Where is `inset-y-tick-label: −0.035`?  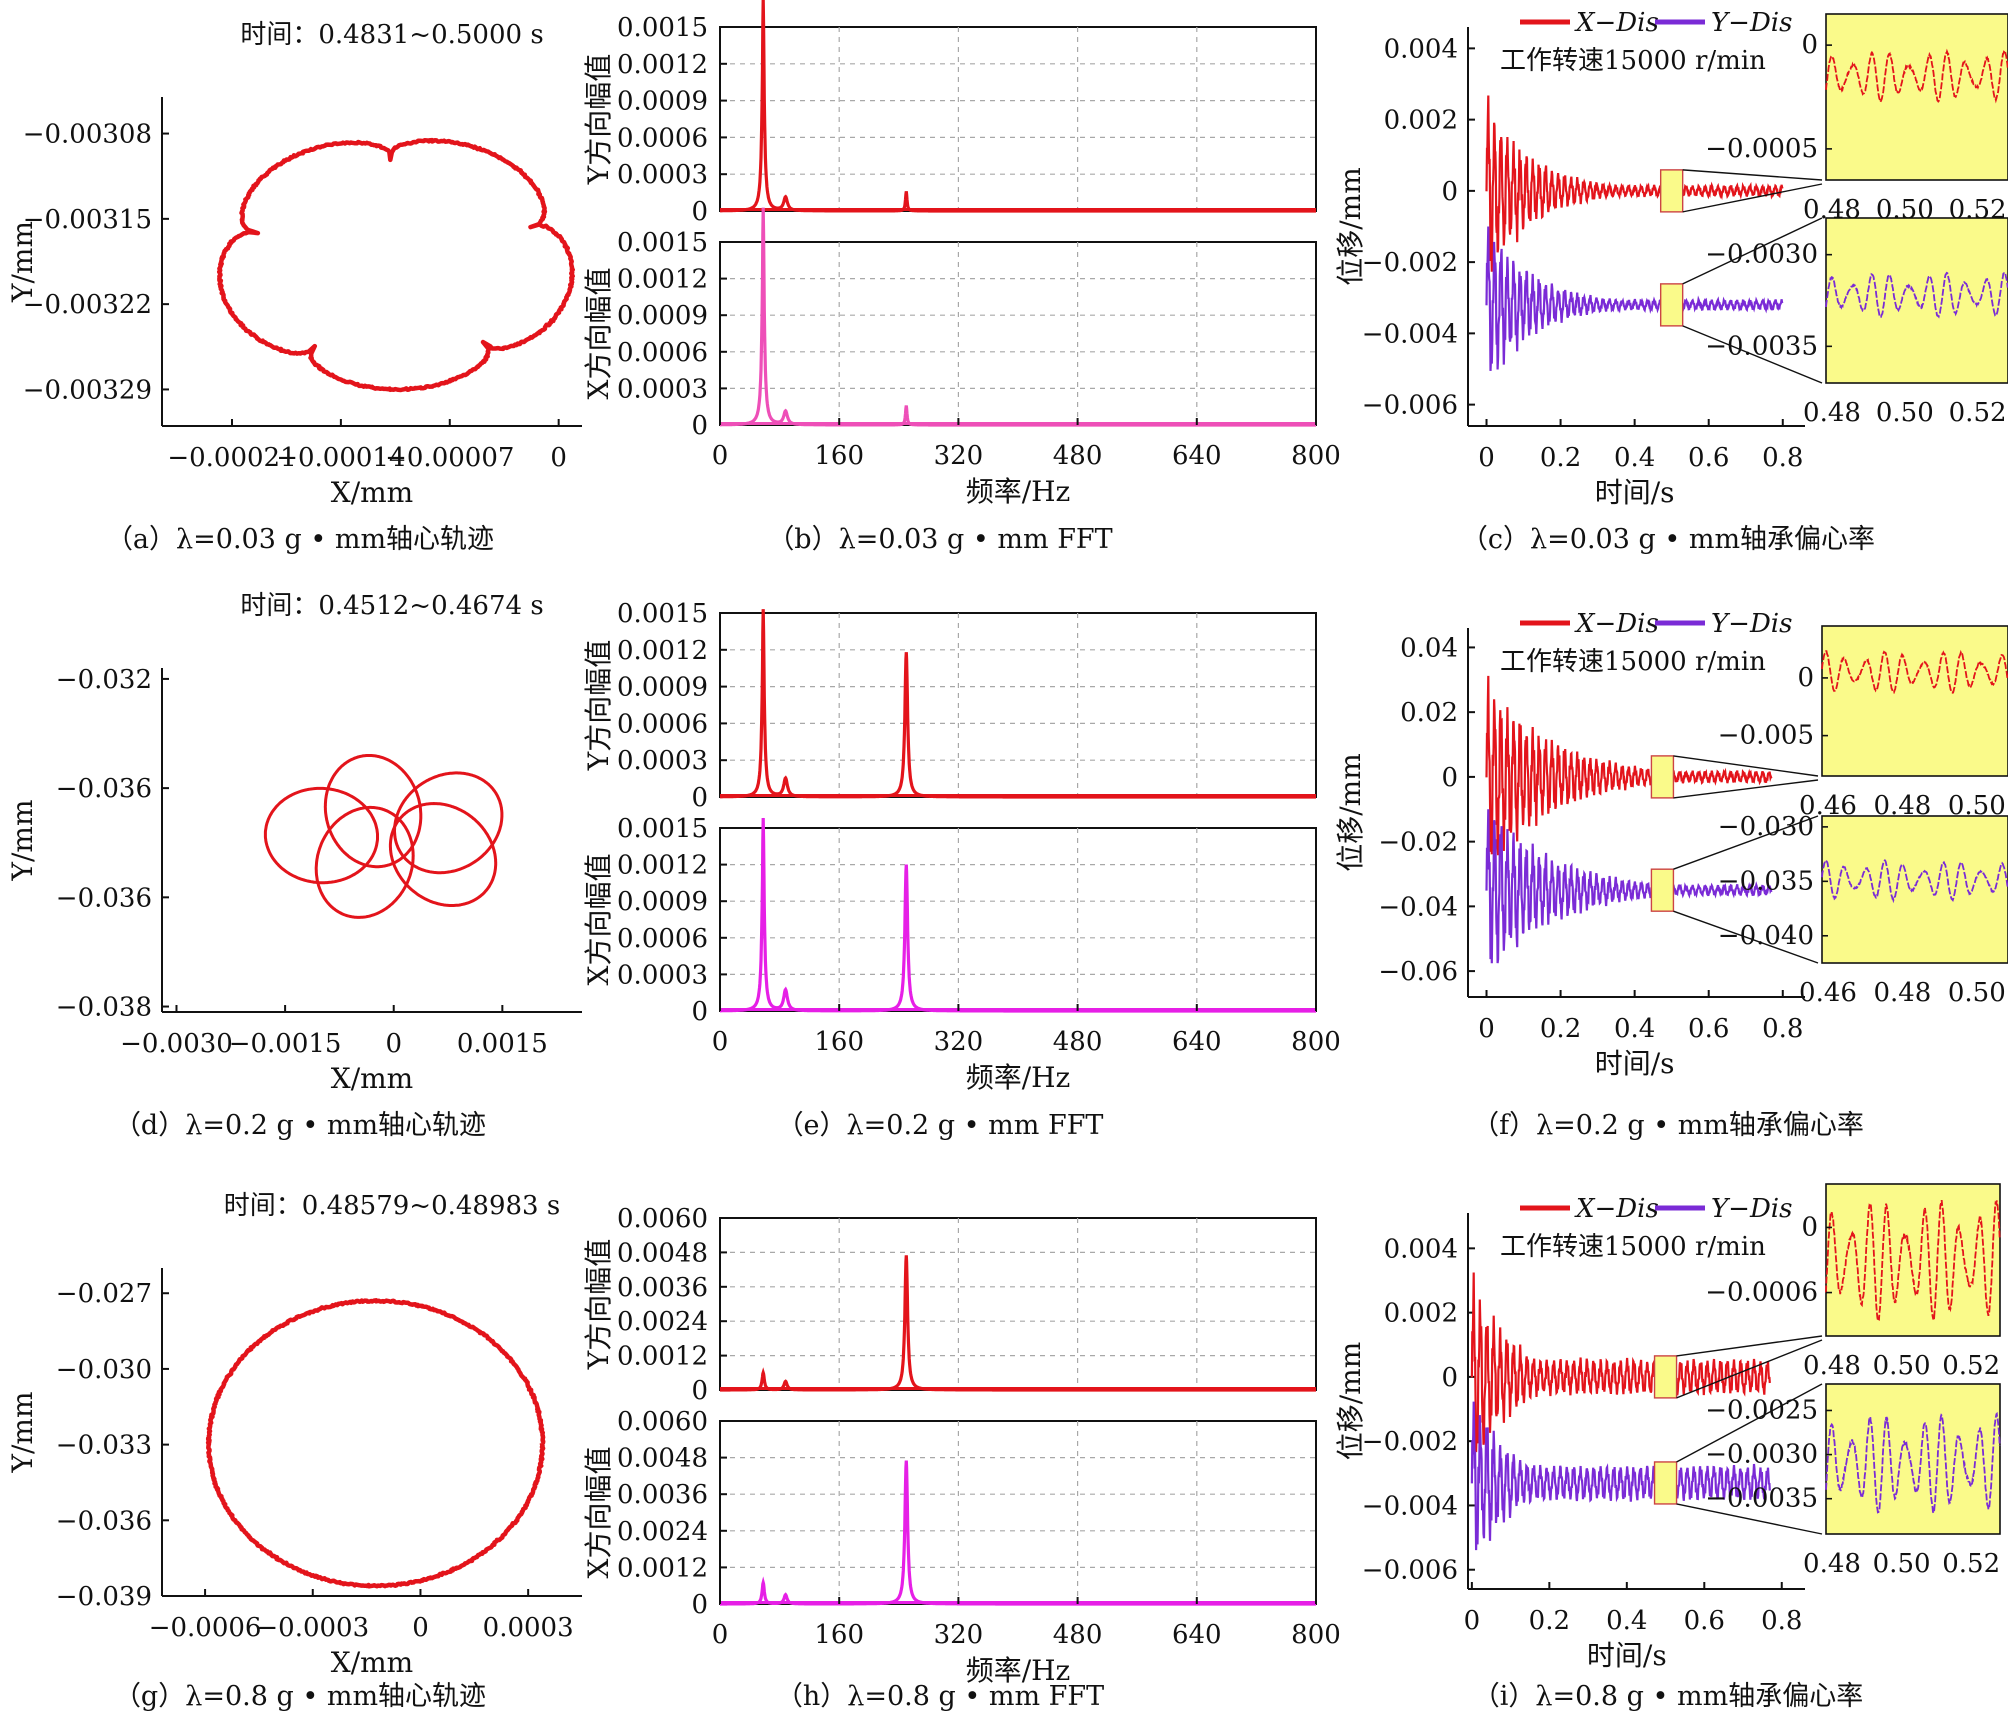 inset-y-tick-label: −0.035 is located at coordinates (1766, 881).